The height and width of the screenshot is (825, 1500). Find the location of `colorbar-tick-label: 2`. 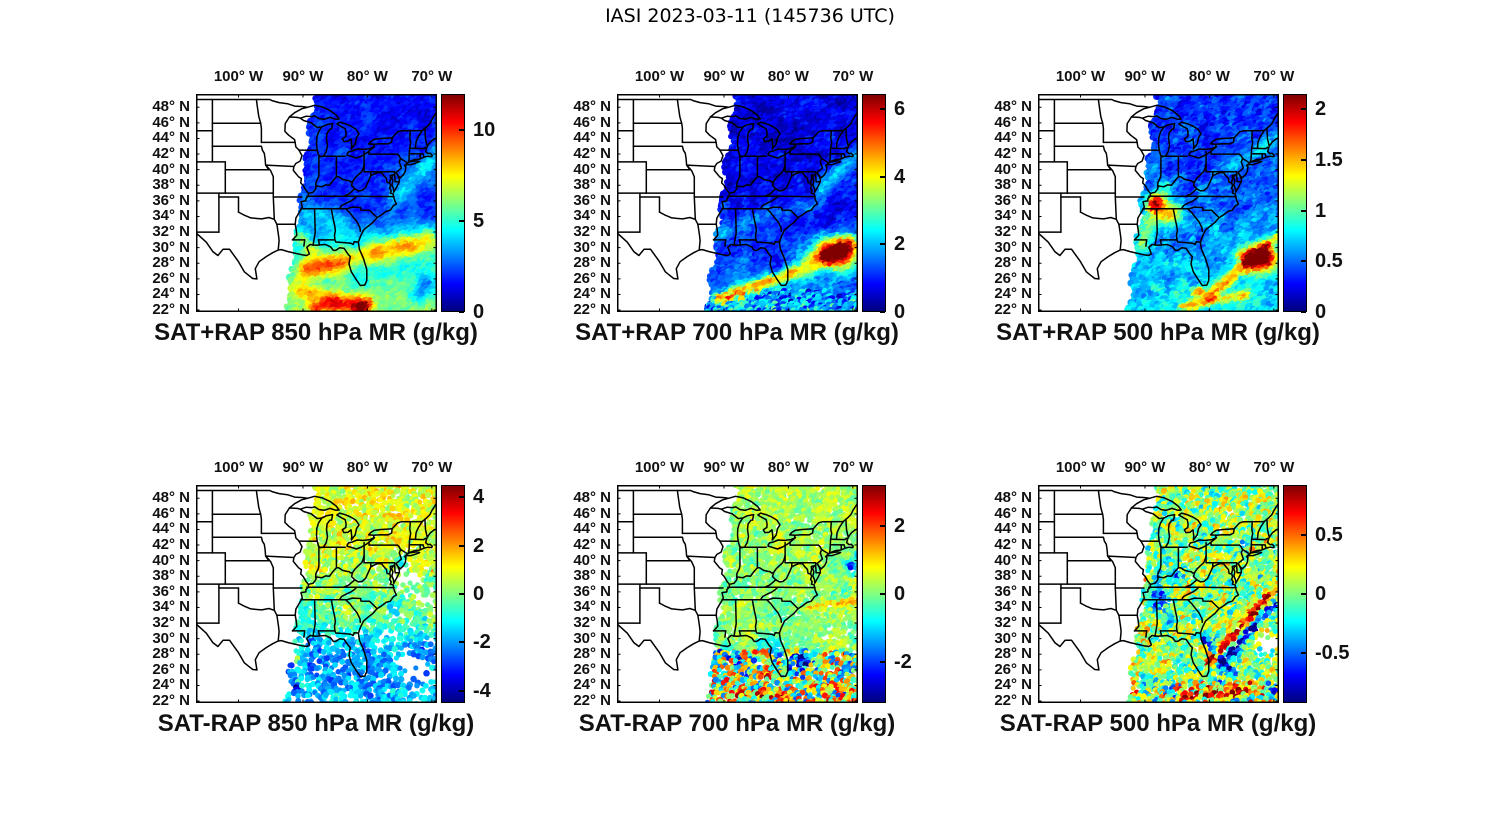

colorbar-tick-label: 2 is located at coordinates (900, 244).